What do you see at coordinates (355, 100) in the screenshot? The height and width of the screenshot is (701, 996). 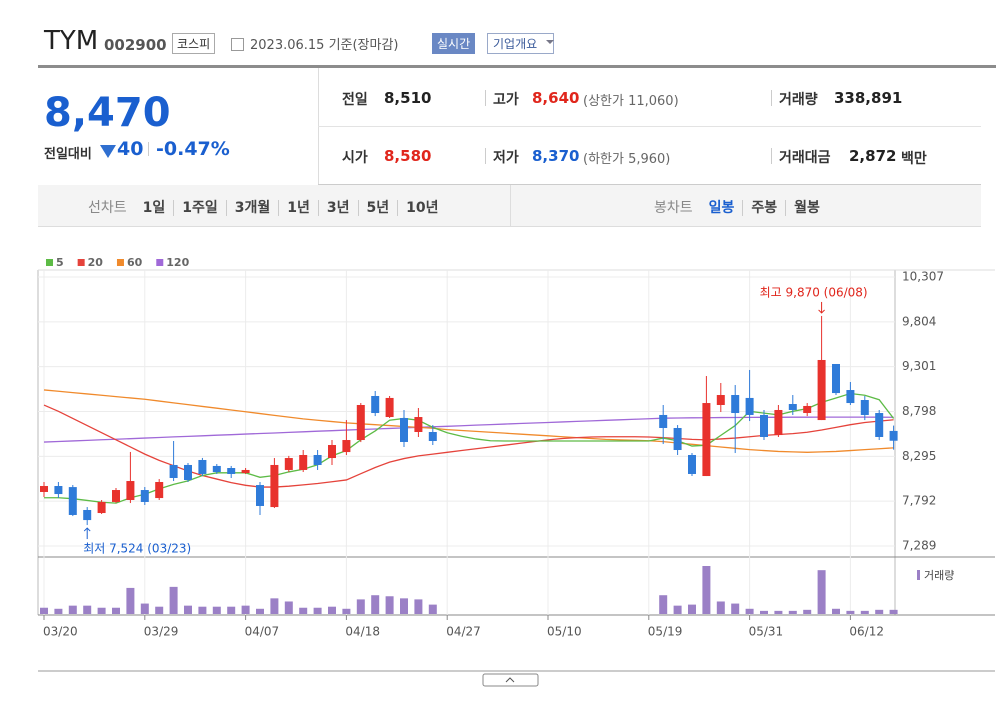 I see `info-label: 전일` at bounding box center [355, 100].